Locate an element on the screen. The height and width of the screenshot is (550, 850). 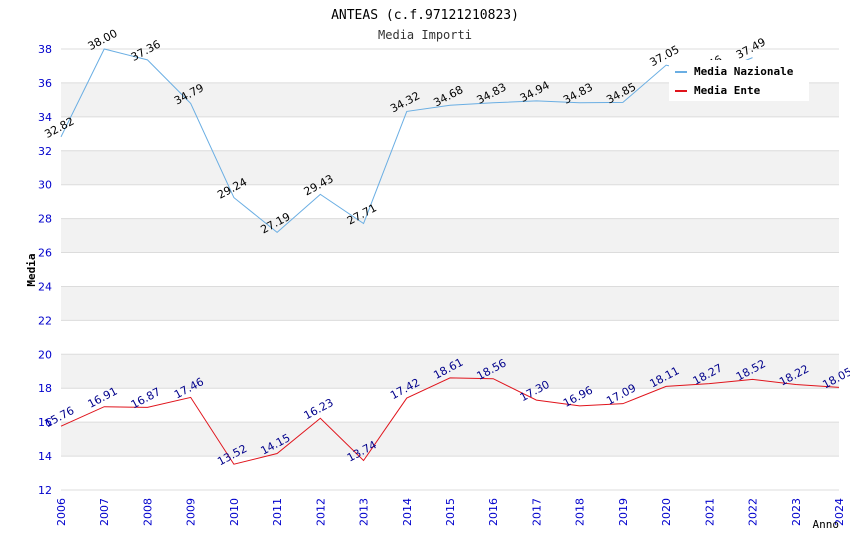
x-tick-label: 2017 is located at coordinates (536, 512).